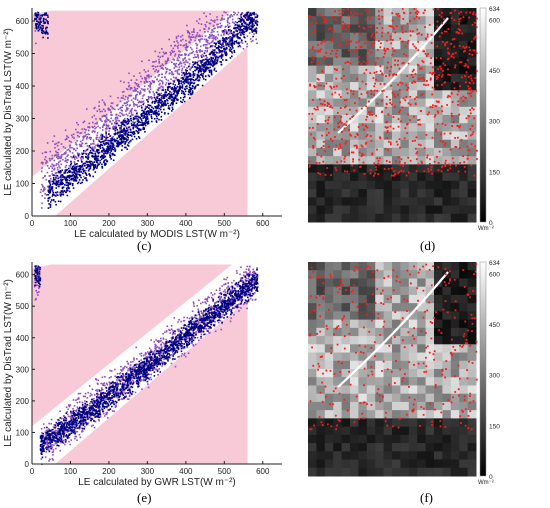  I want to click on x-tick-label: 100, so click(71, 223).